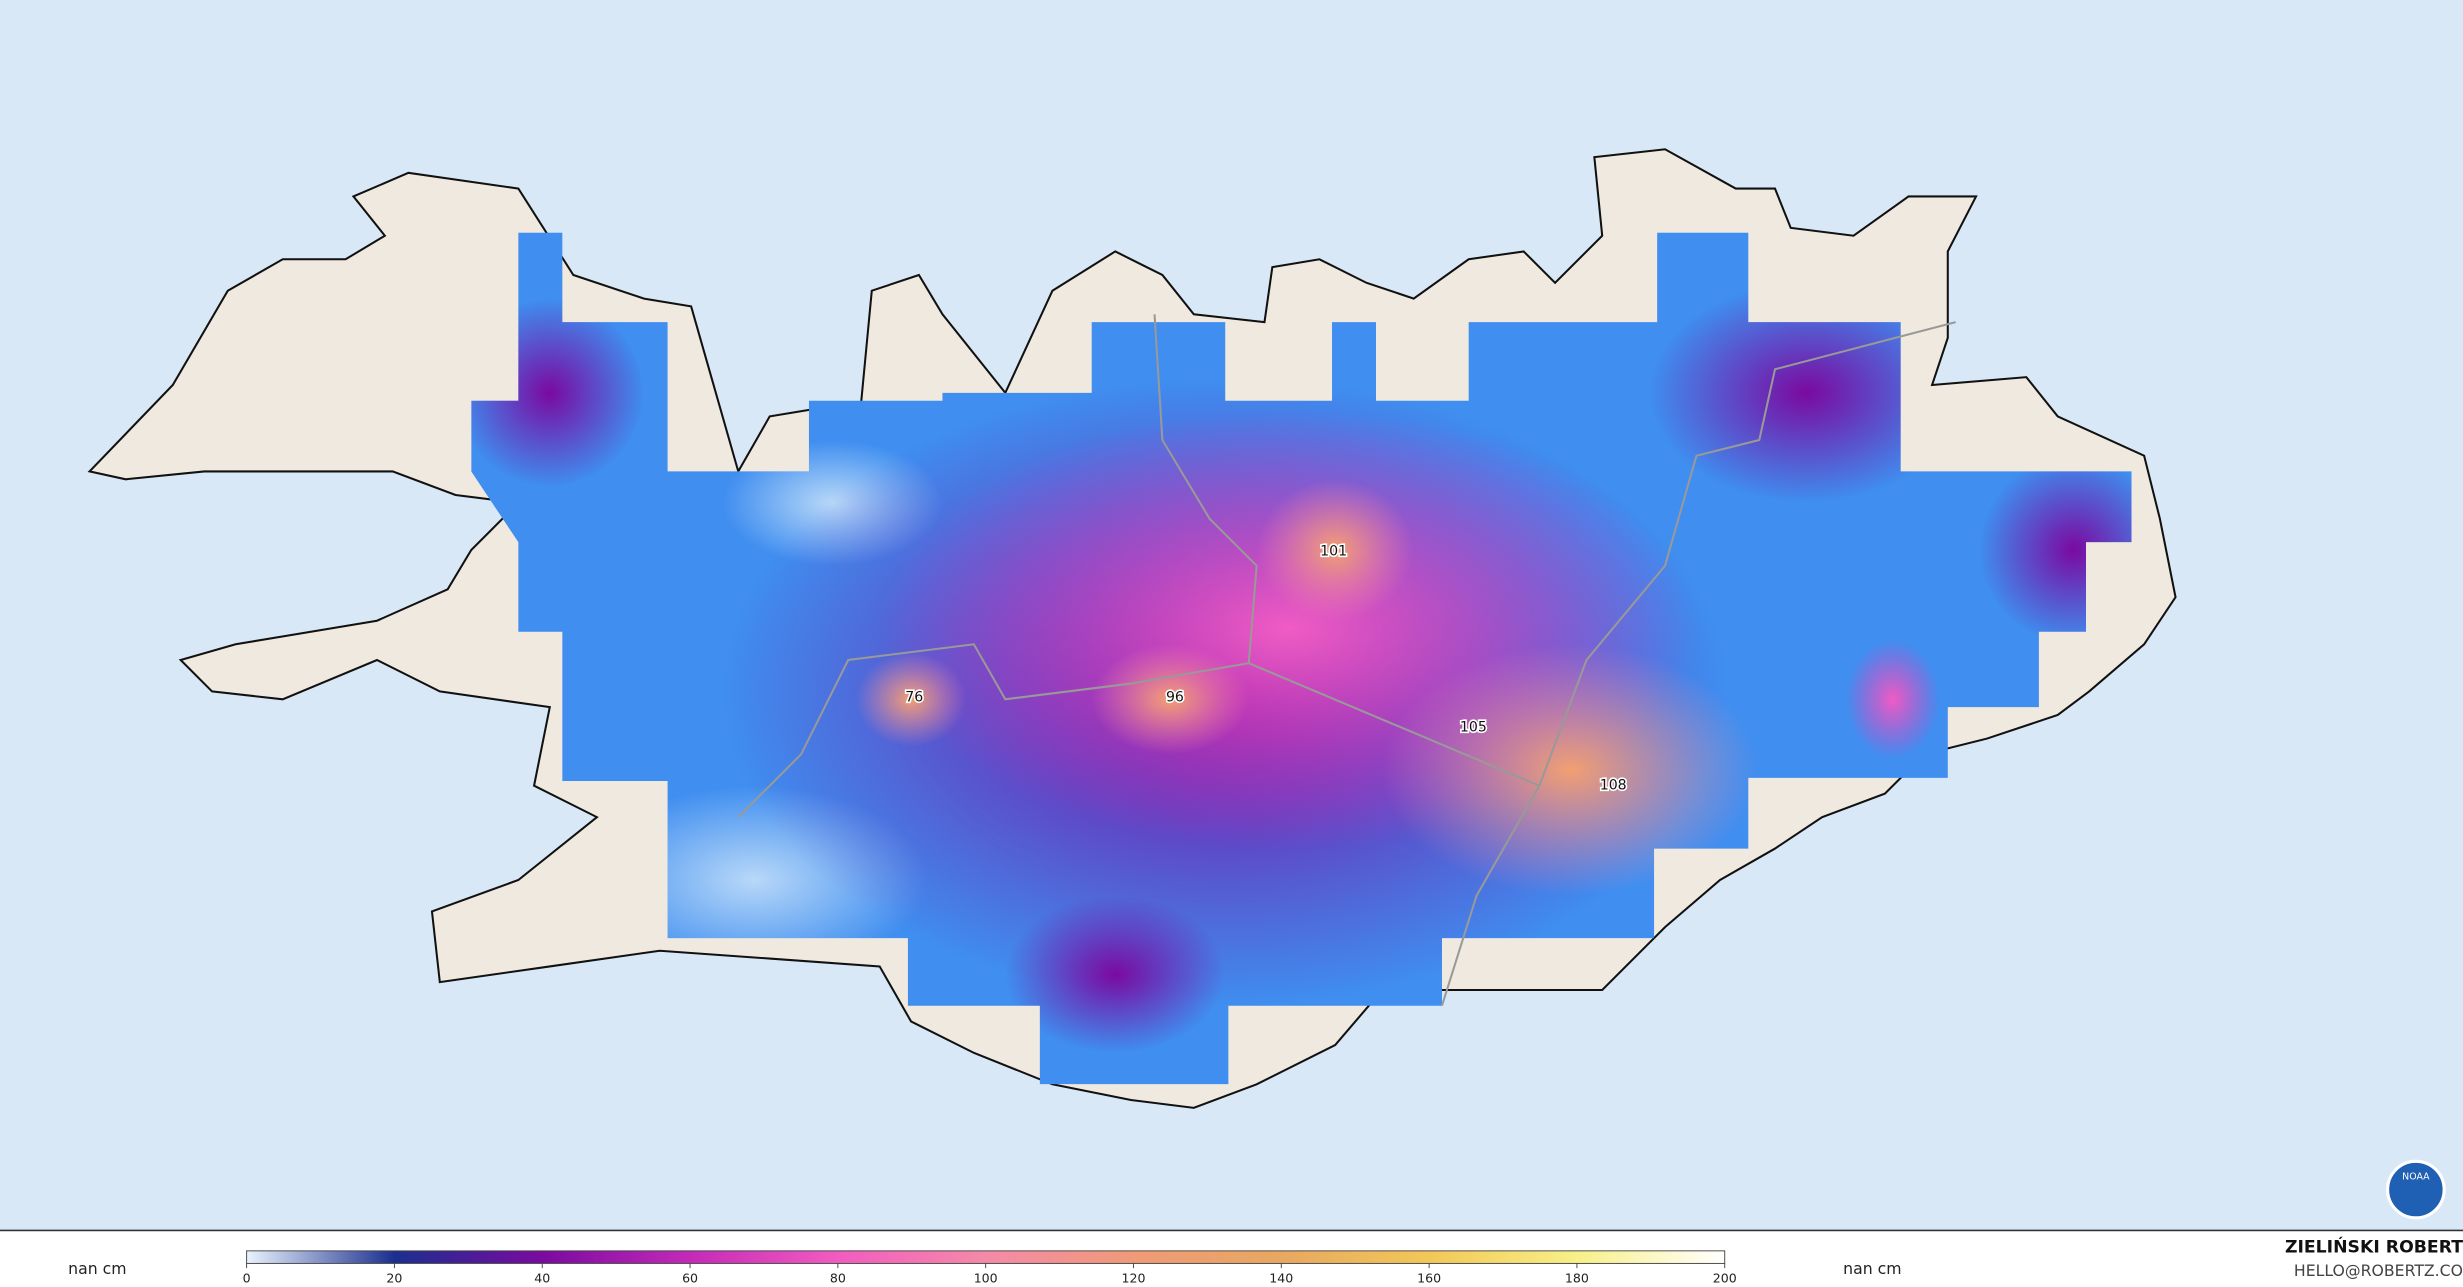  I want to click on colorbar-tick-label: 160, so click(1429, 1278).